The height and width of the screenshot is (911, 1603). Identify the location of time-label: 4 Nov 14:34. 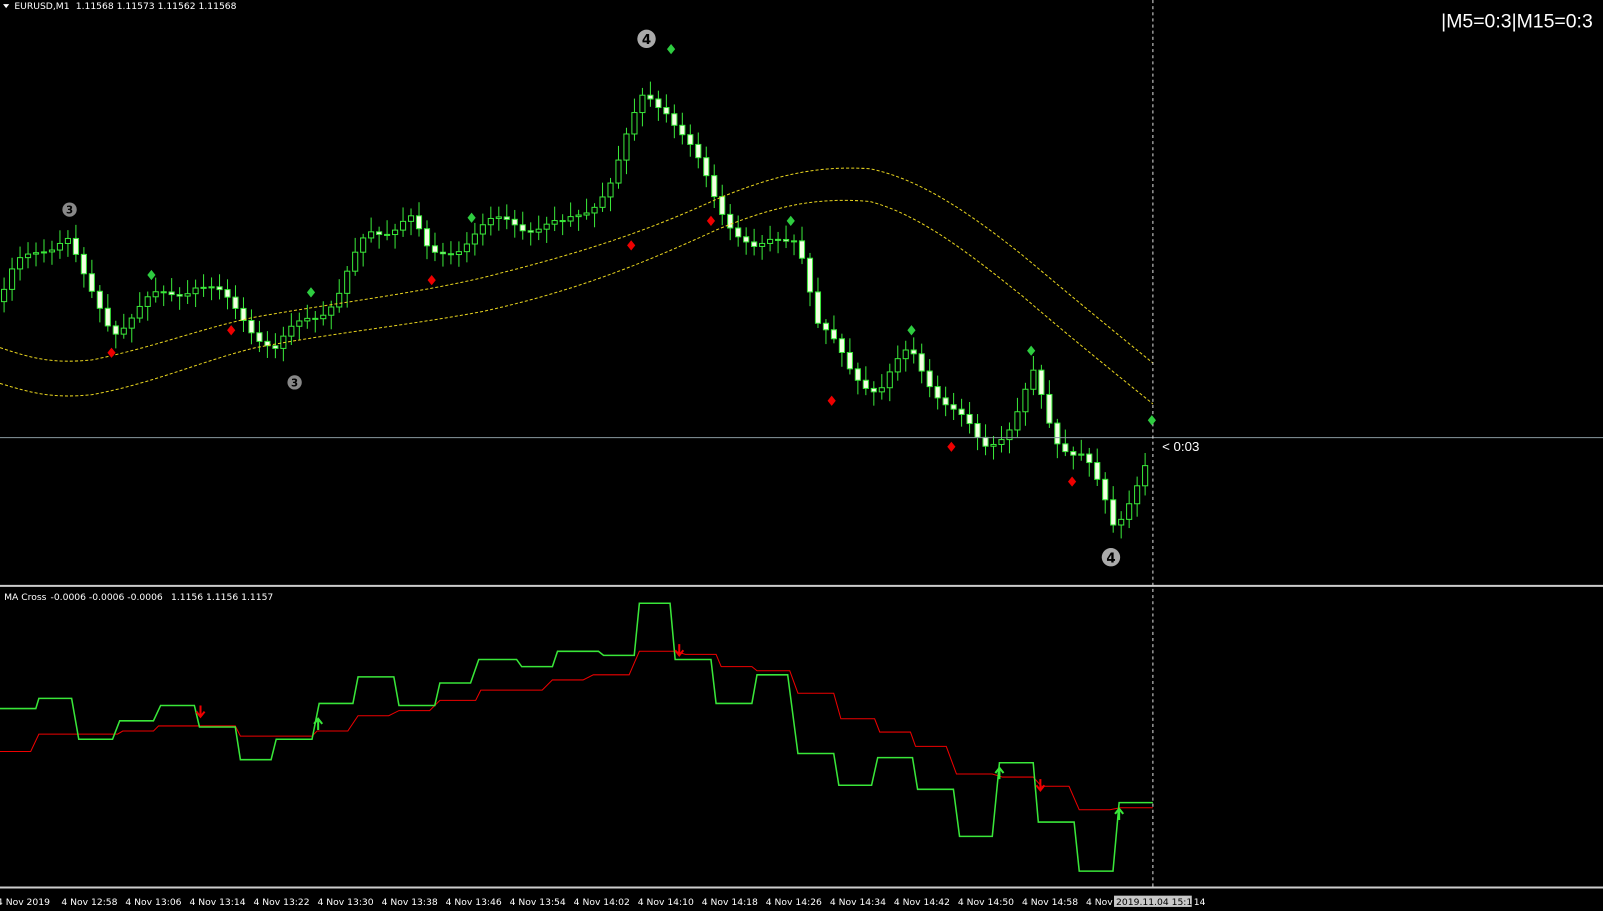
(858, 902).